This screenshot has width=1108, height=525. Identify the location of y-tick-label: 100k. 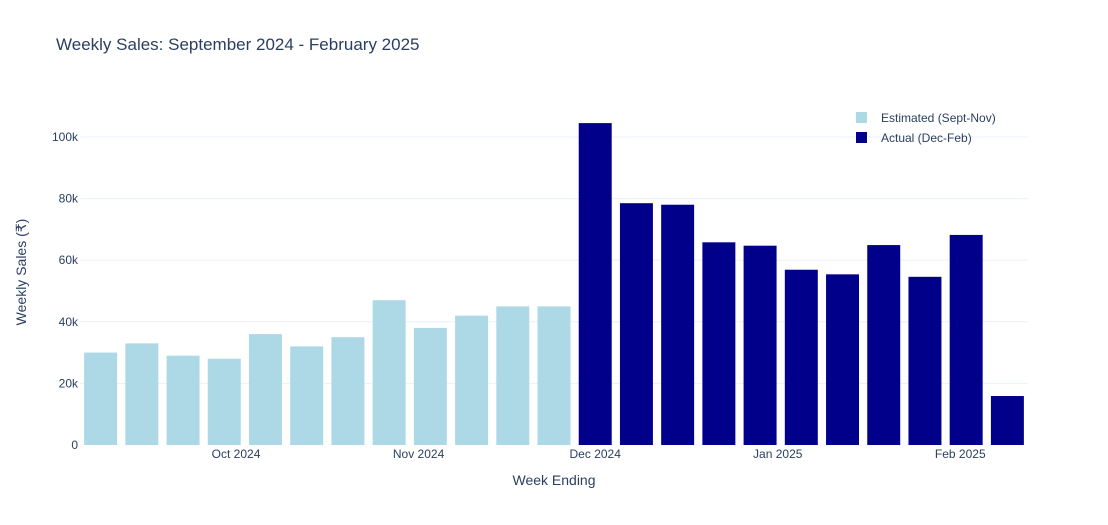
(65, 137).